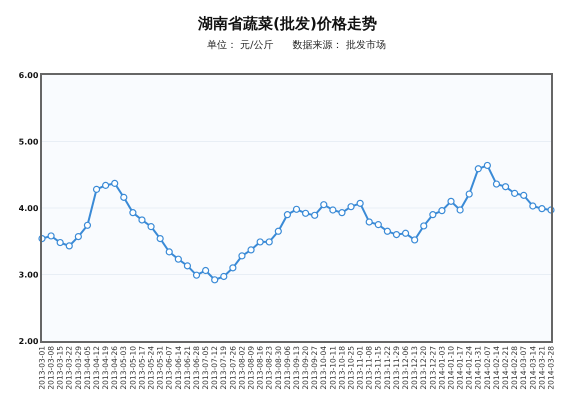 The width and height of the screenshot is (575, 396). What do you see at coordinates (28, 275) in the screenshot?
I see `y-tick-label: 3.00` at bounding box center [28, 275].